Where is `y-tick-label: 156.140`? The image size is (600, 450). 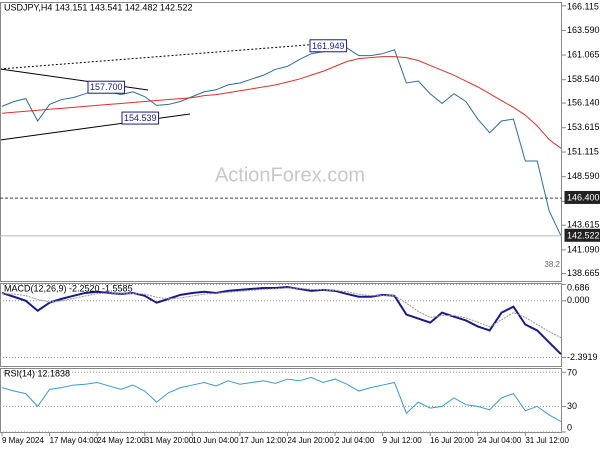
y-tick-label: 156.140 is located at coordinates (583, 102).